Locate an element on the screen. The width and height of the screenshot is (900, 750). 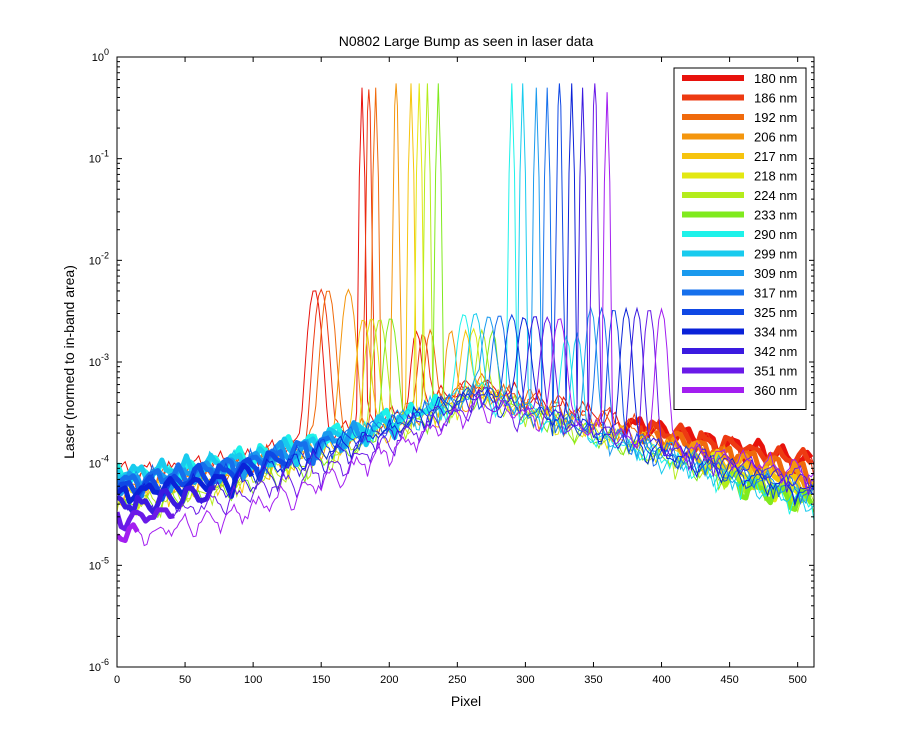
y-axis-label: Laser (normed to in-band area) is located at coordinates (69, 362).